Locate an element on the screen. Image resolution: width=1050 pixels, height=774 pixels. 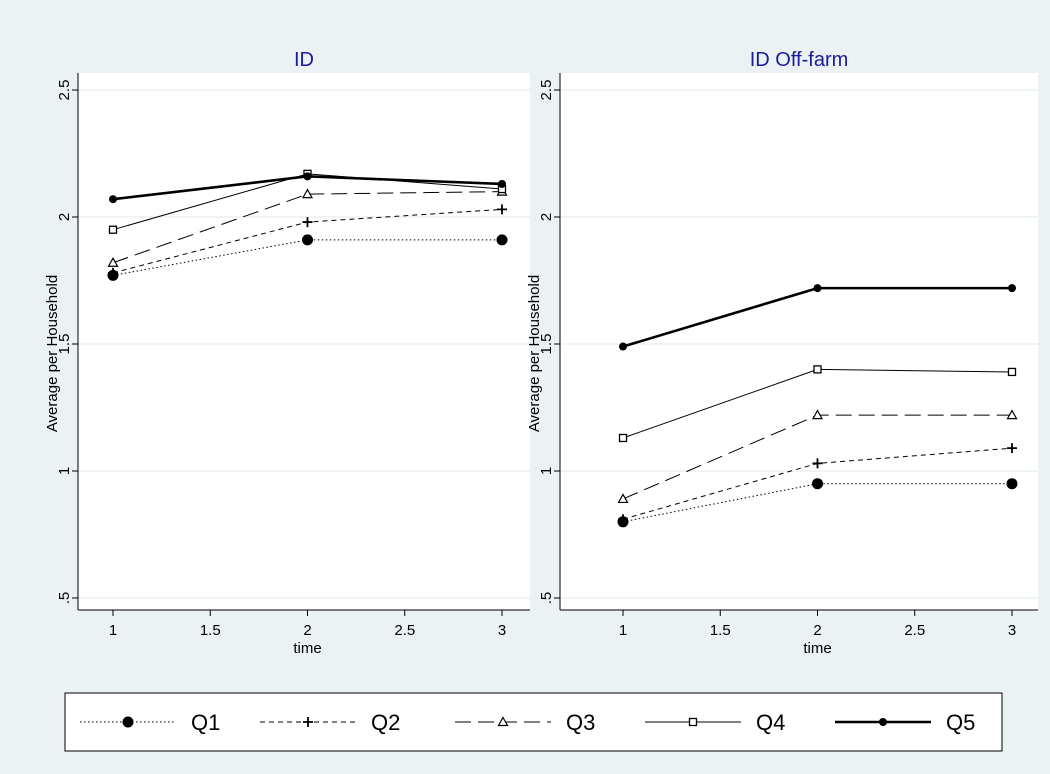
legend-item-q3: Q3 is located at coordinates (525, 722).